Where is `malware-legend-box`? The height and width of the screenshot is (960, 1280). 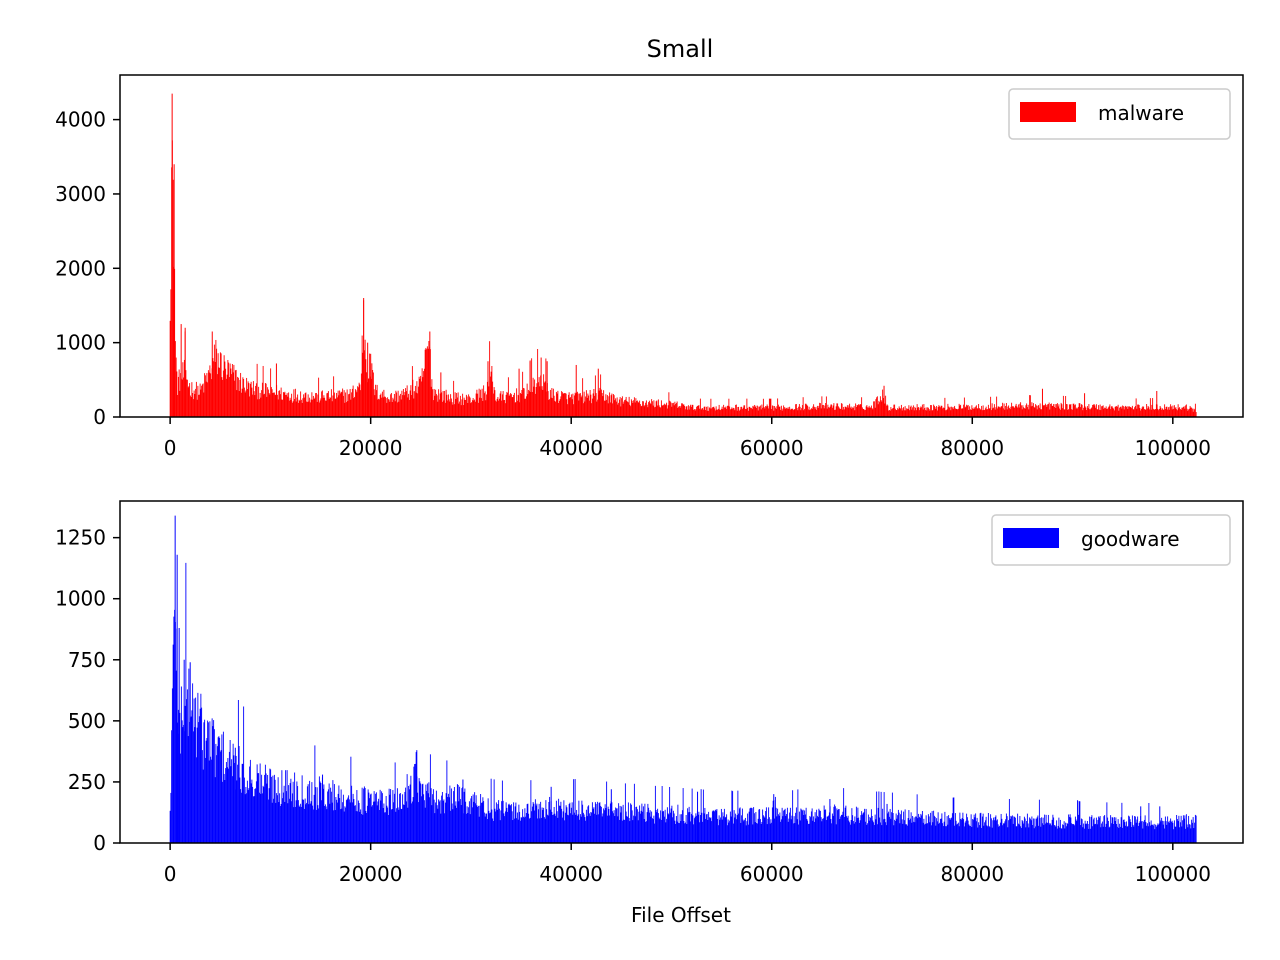
malware-legend-box is located at coordinates (1119, 114).